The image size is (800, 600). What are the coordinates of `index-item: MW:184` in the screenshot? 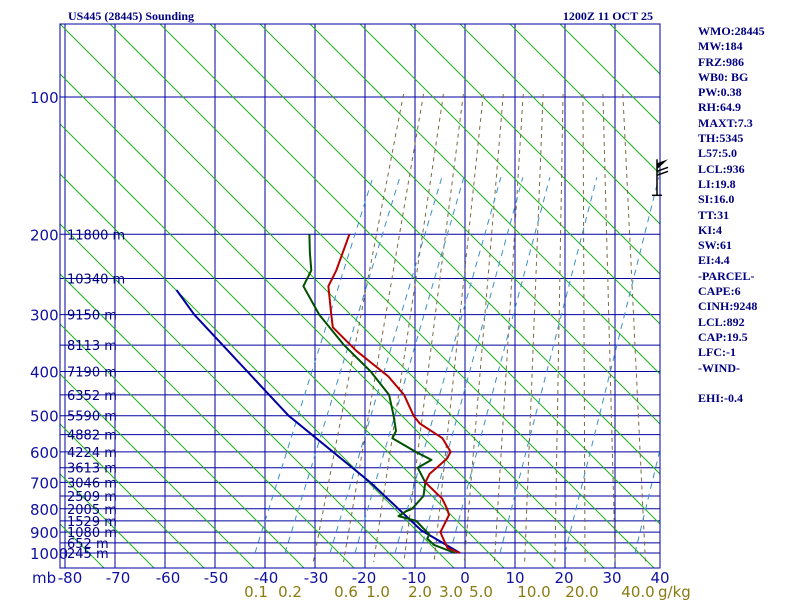 It's located at (720, 46).